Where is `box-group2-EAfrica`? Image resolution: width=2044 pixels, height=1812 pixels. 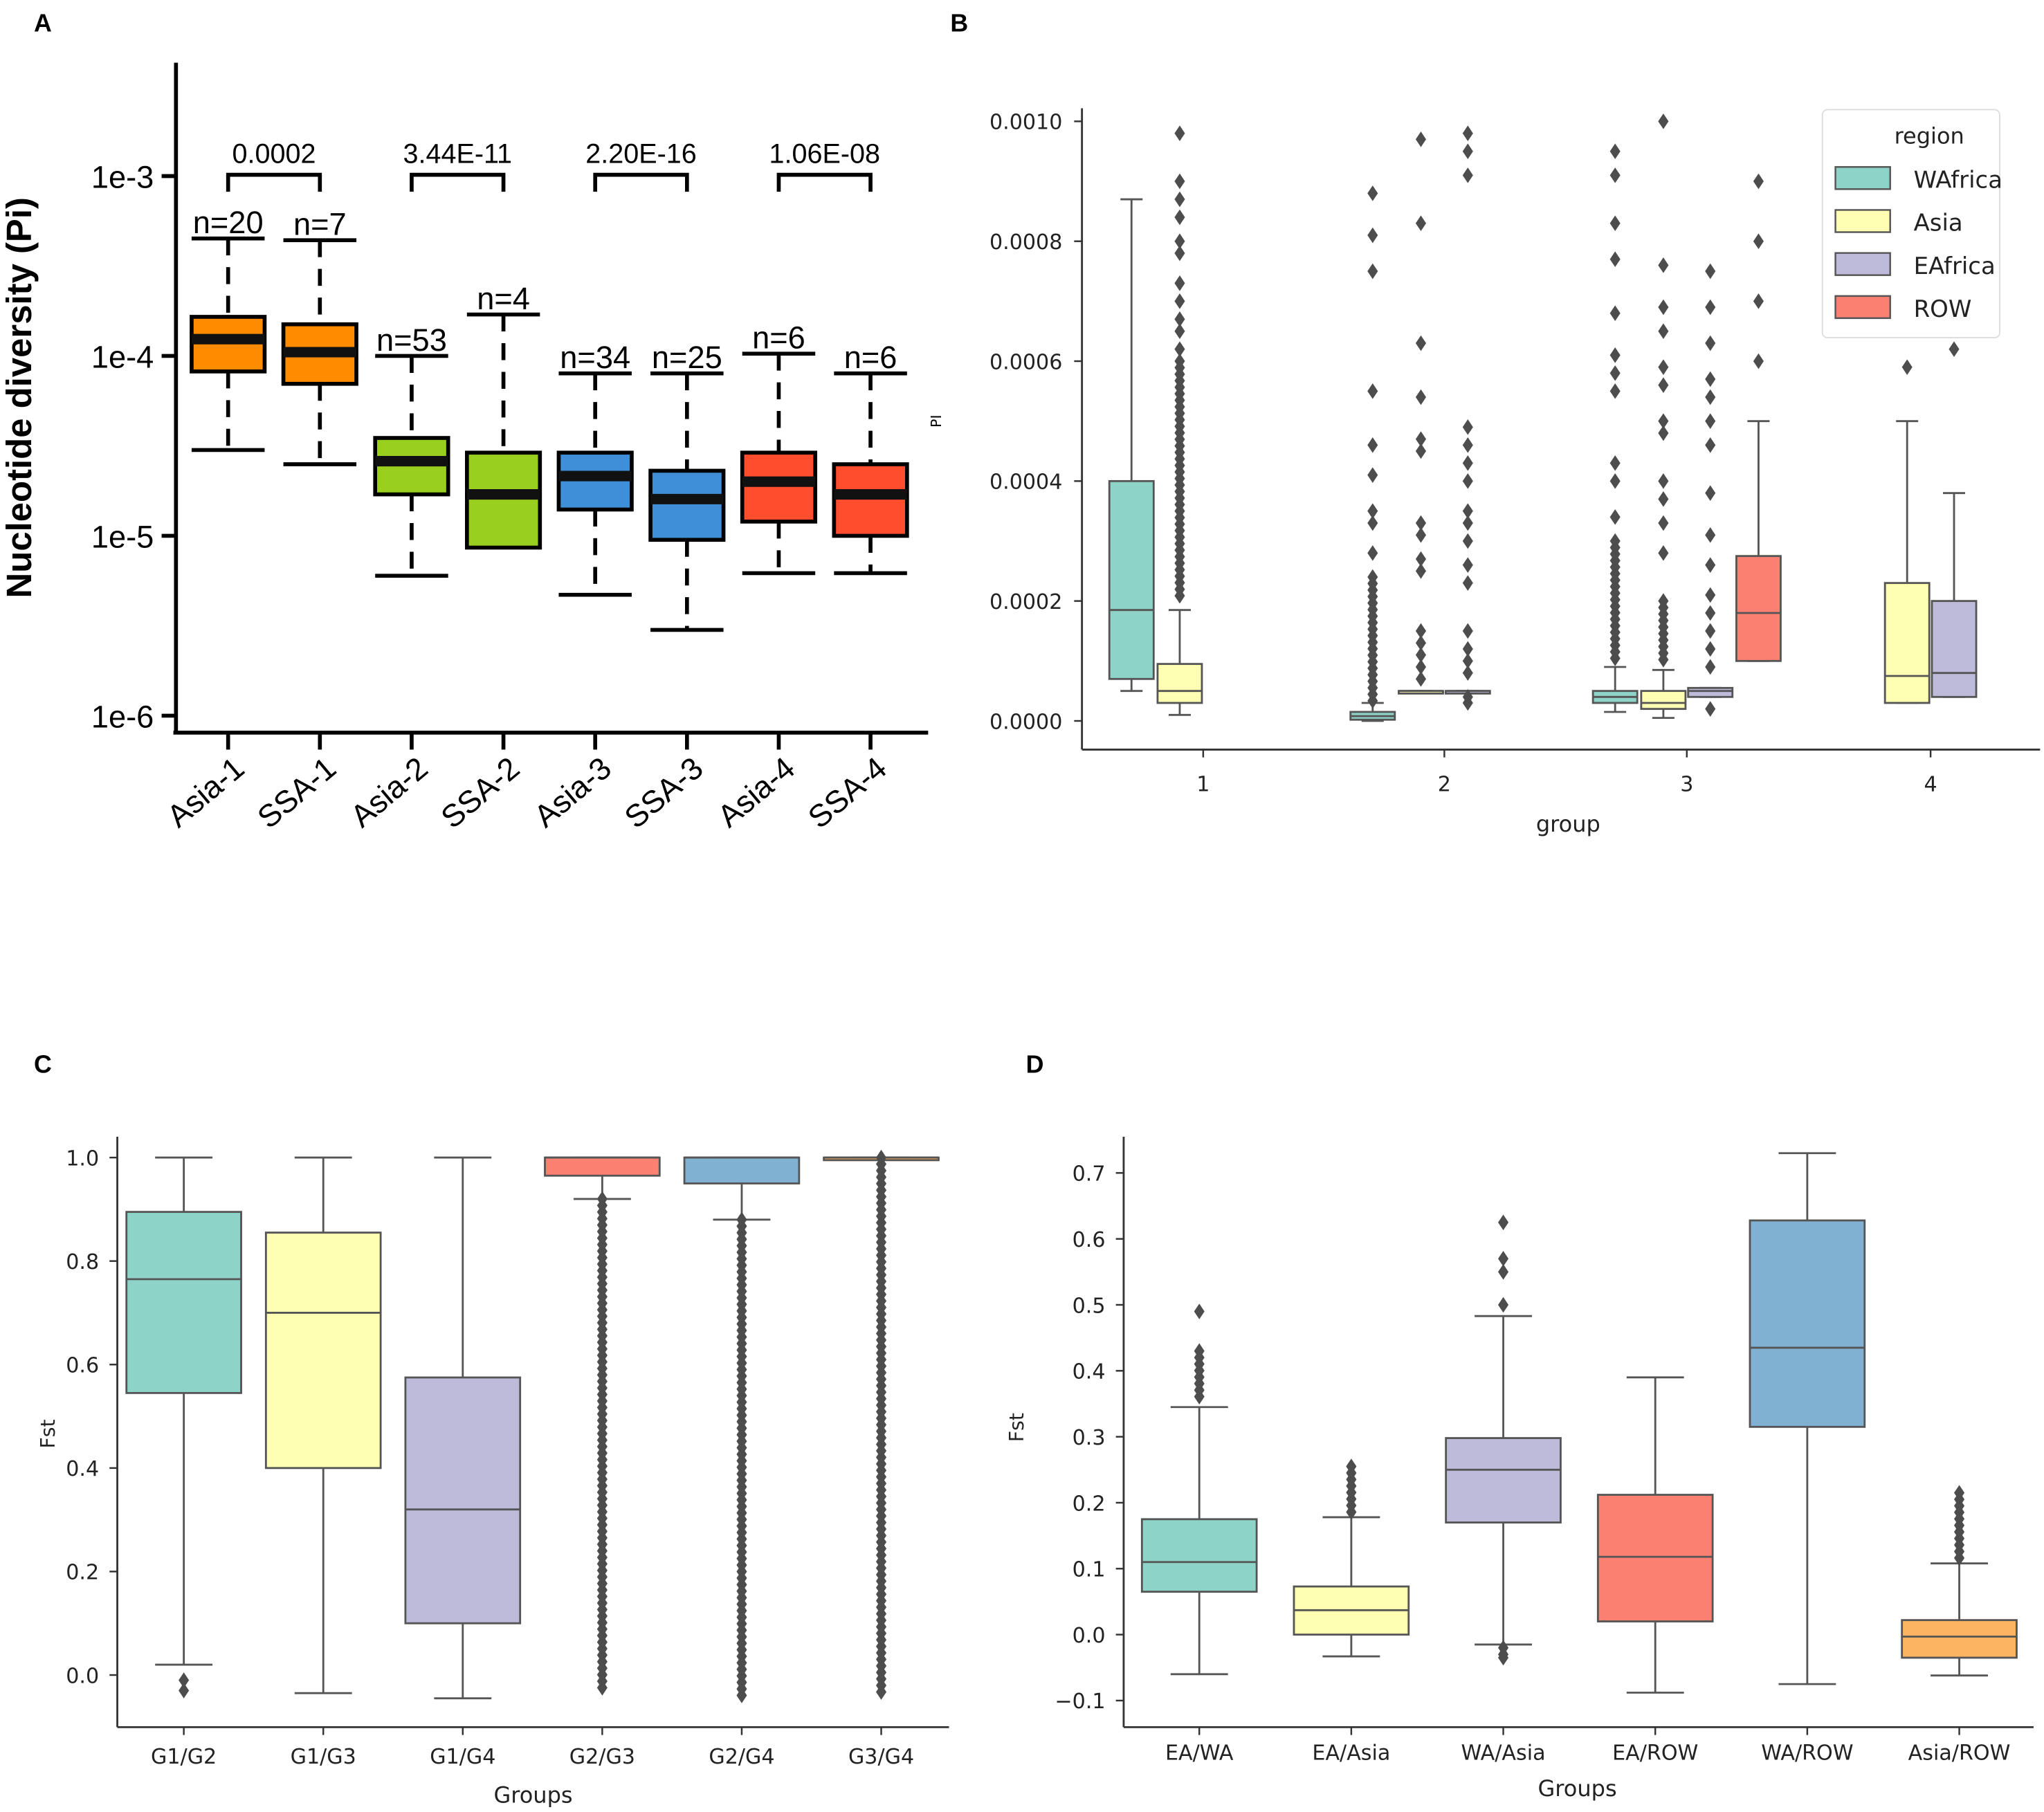 box-group2-EAfrica is located at coordinates (1468, 418).